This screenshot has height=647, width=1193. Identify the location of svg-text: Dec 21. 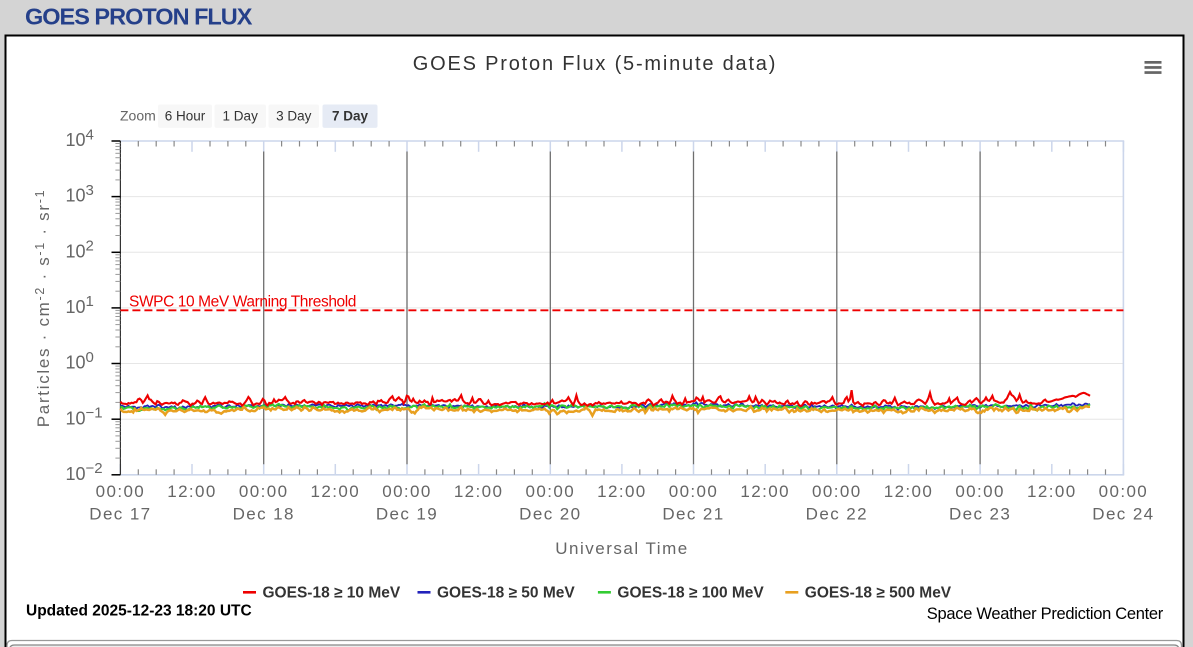
(693, 514).